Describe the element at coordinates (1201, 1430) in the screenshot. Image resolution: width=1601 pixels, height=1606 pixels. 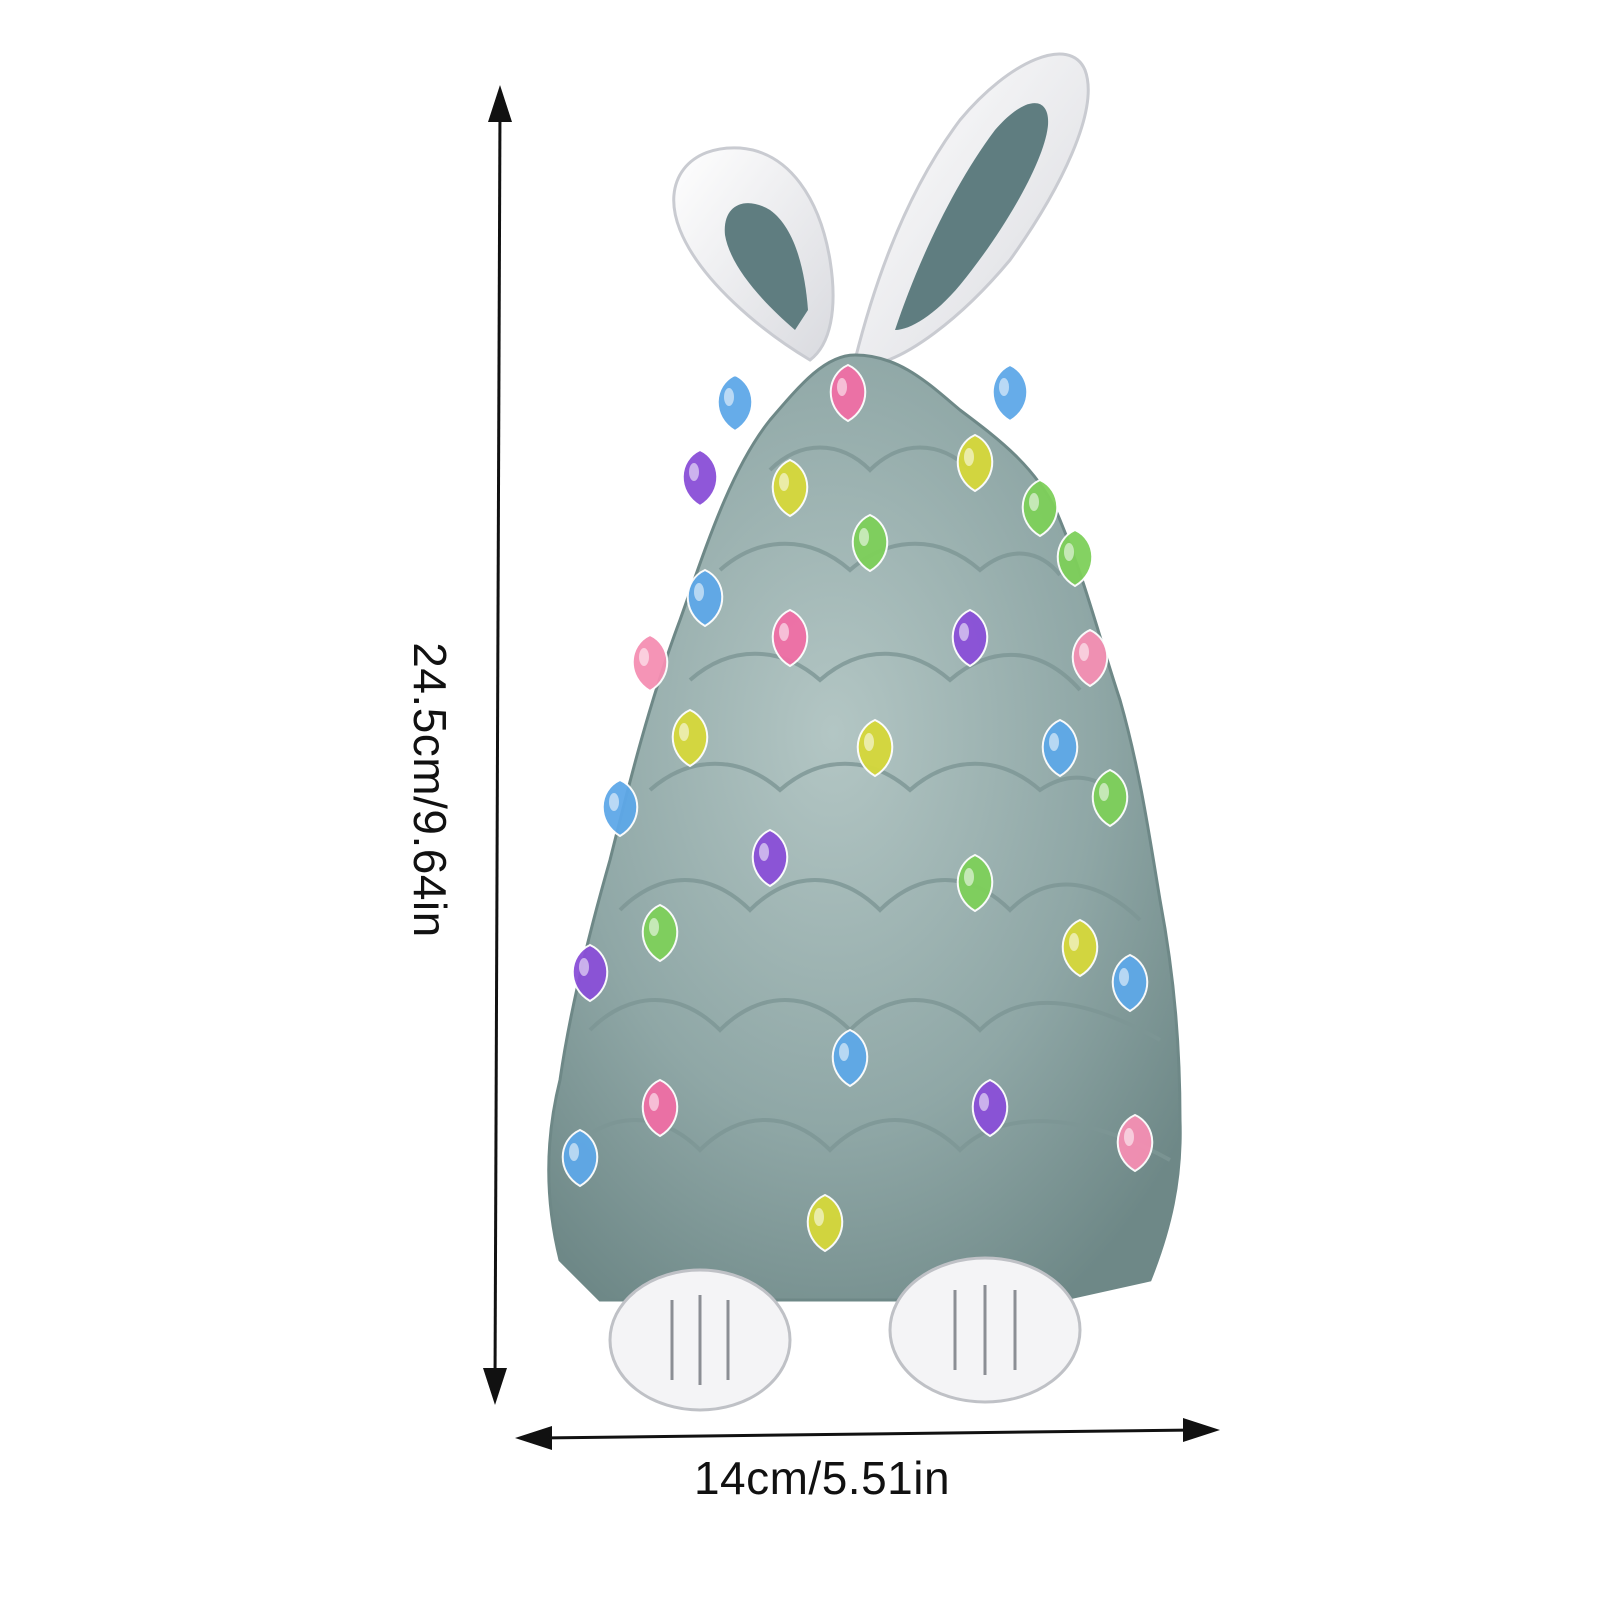
I see `arrow-right-icon` at that location.